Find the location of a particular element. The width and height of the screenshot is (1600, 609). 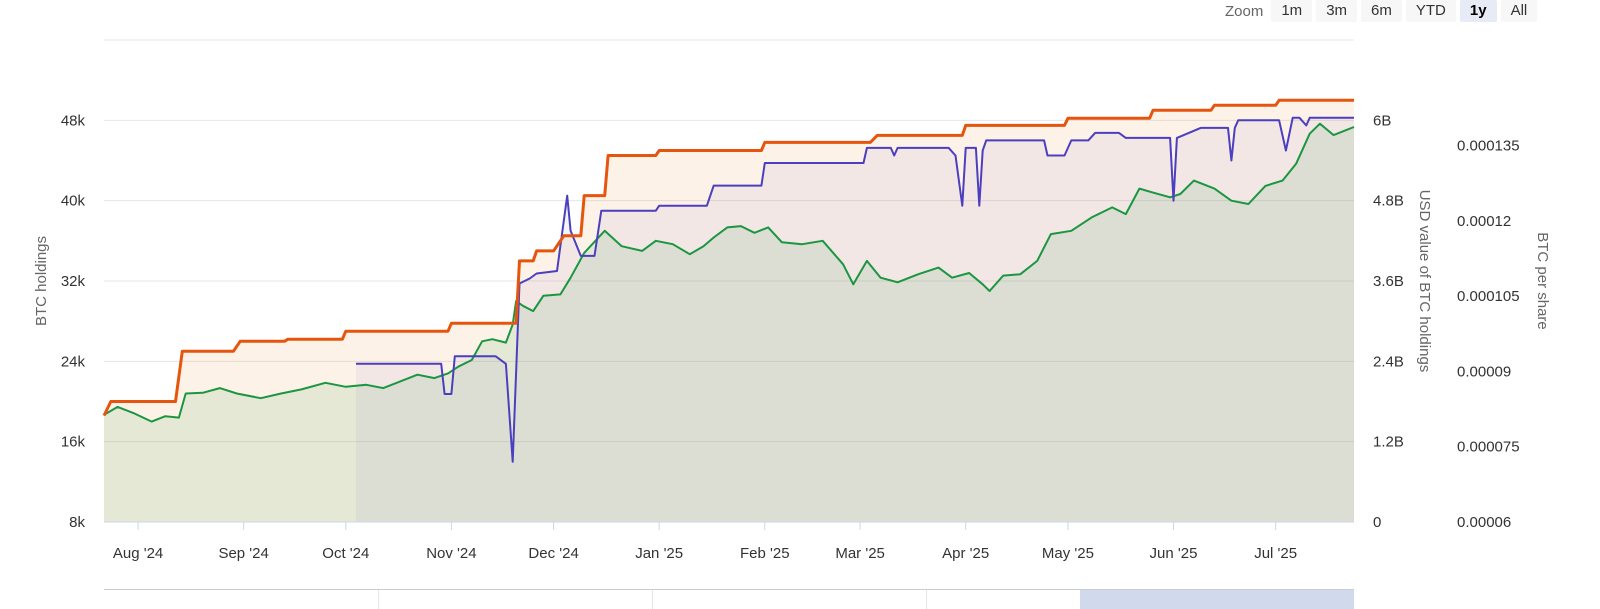

x-tick-label: Jul '25 is located at coordinates (1275, 553).